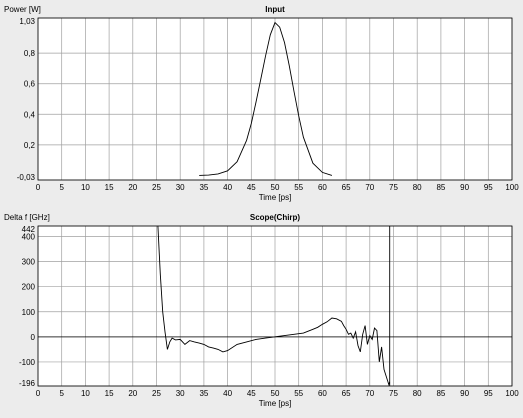 The width and height of the screenshot is (523, 418). Describe the element at coordinates (27, 217) in the screenshot. I see `y-axis-label: Delta f [GHz]` at that location.